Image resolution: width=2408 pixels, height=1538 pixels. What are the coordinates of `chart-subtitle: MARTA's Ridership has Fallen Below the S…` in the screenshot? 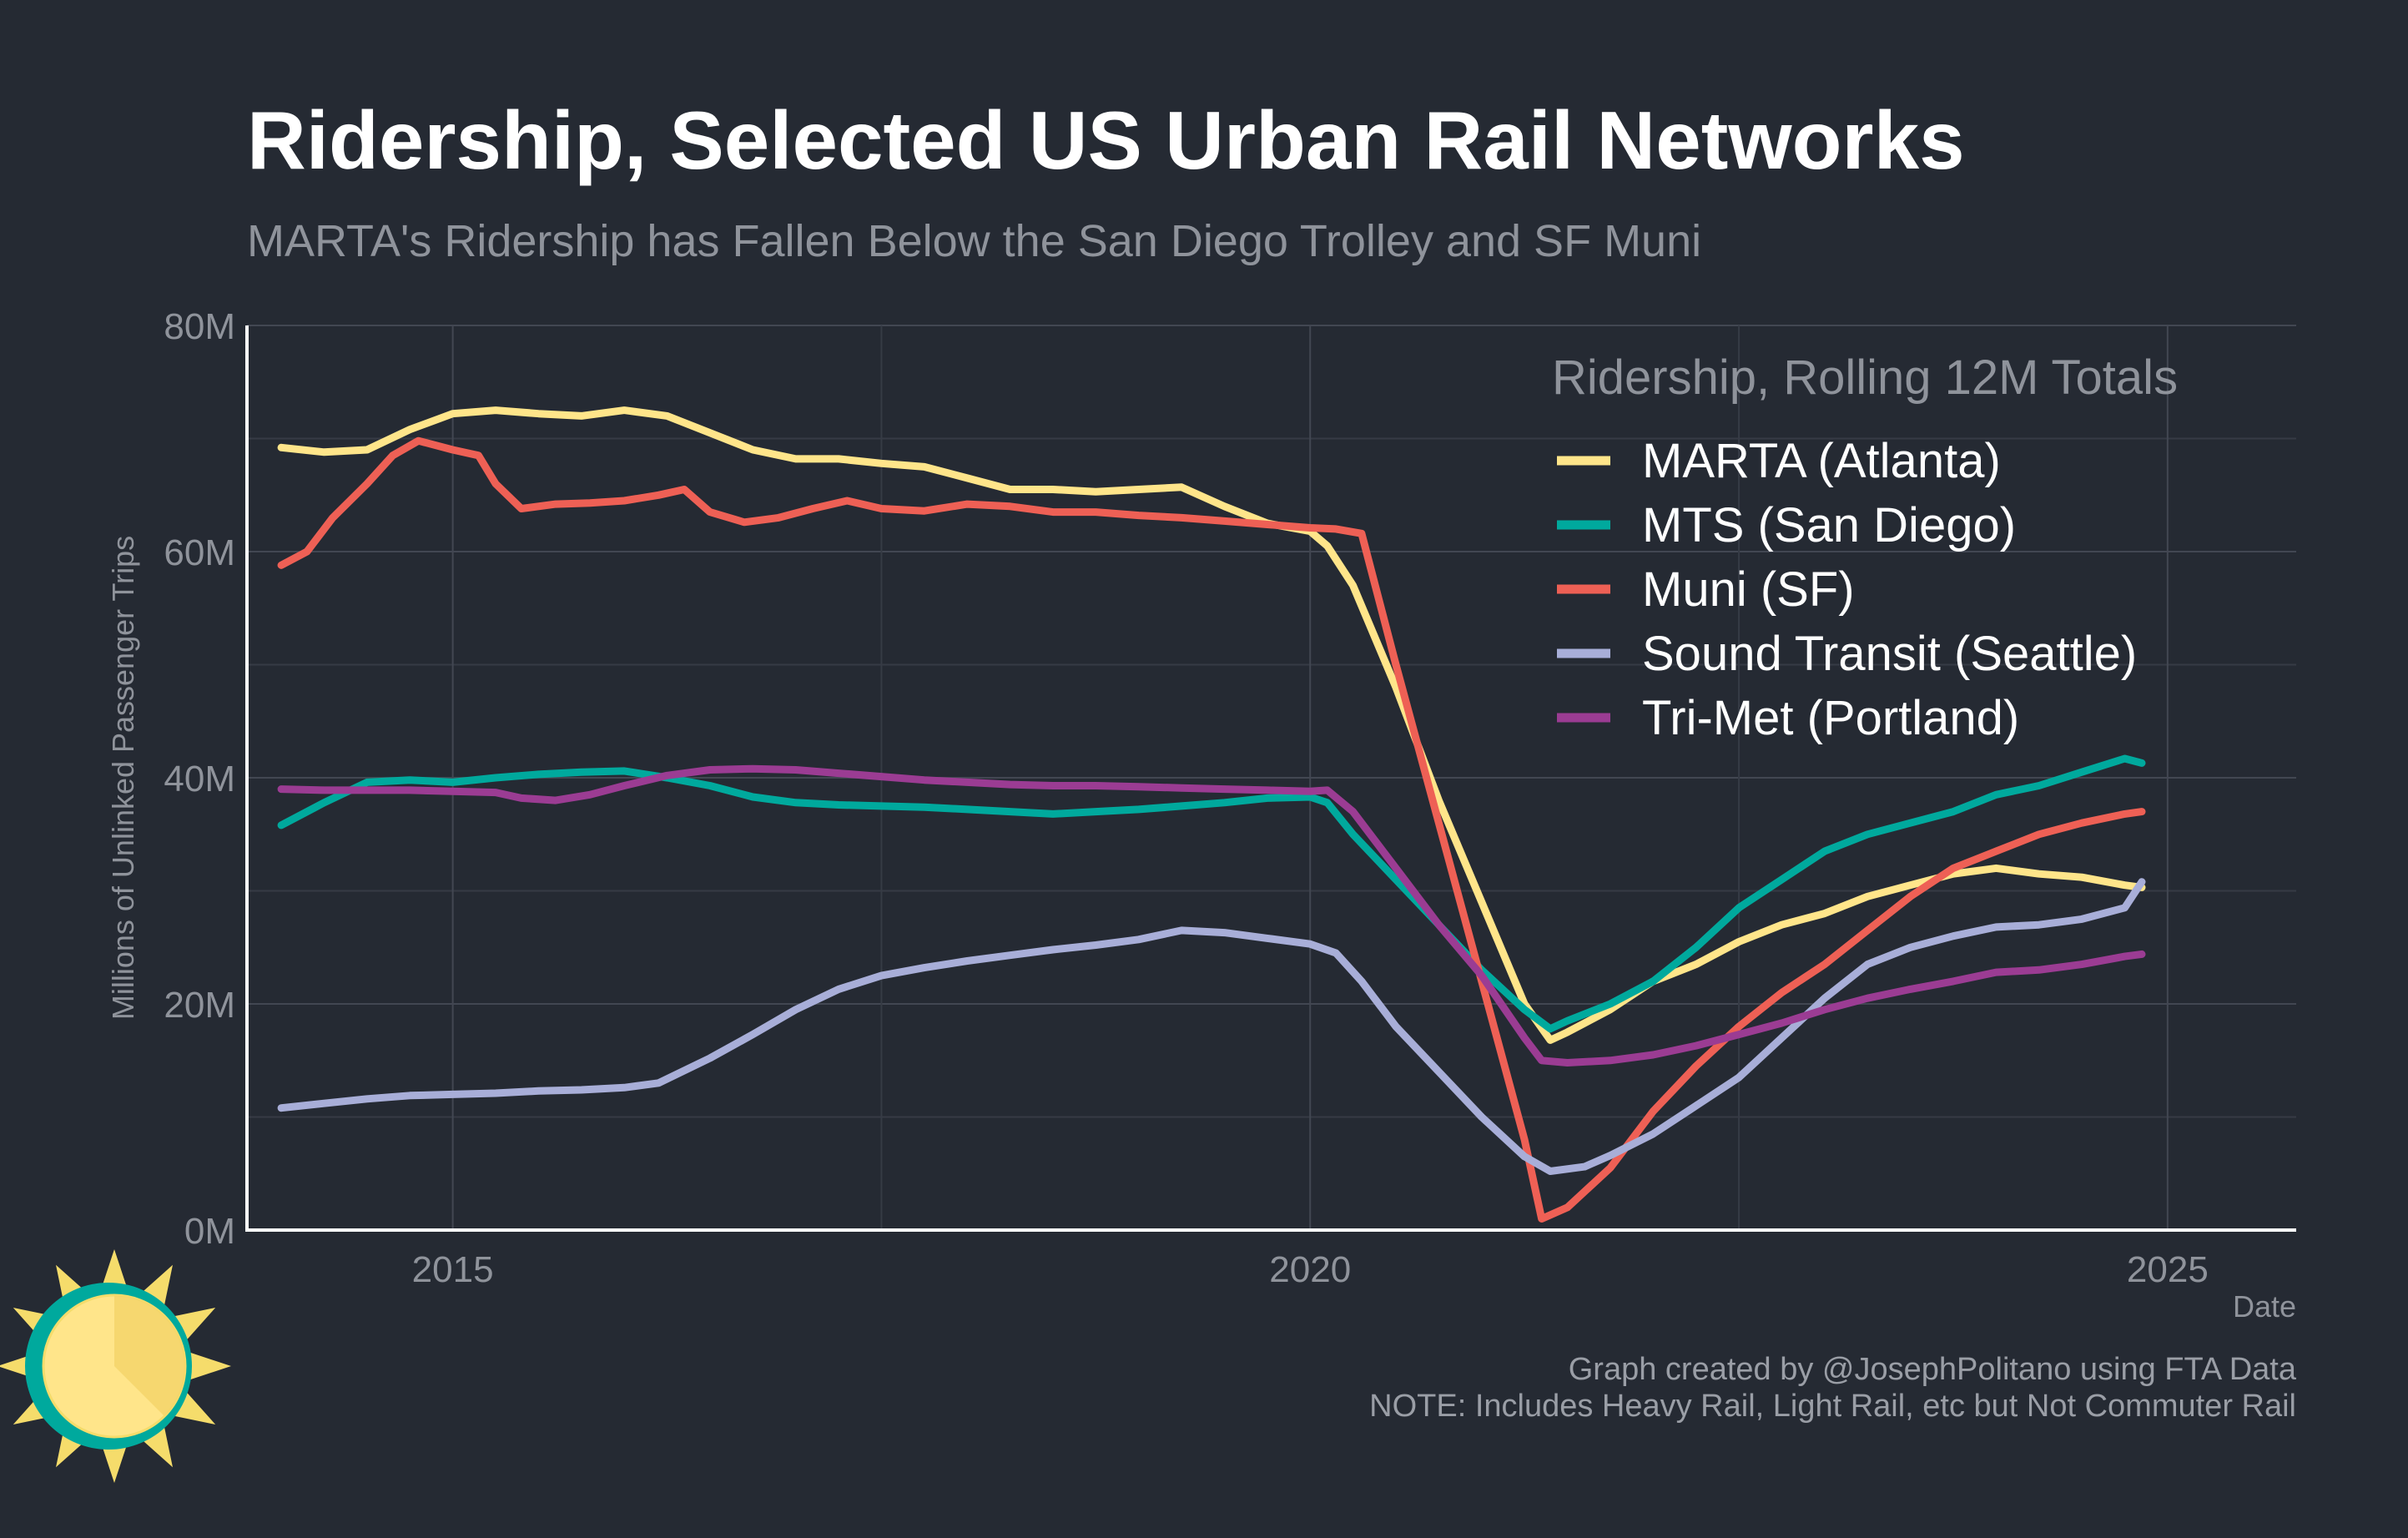 It's located at (974, 241).